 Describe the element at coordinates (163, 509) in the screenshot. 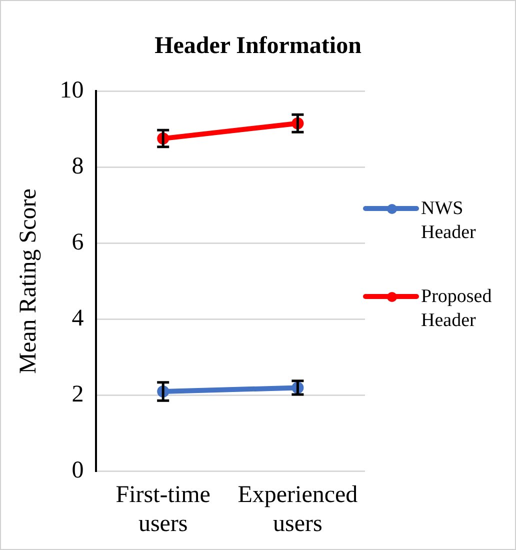

I see `x-tick-label: First-time users` at that location.